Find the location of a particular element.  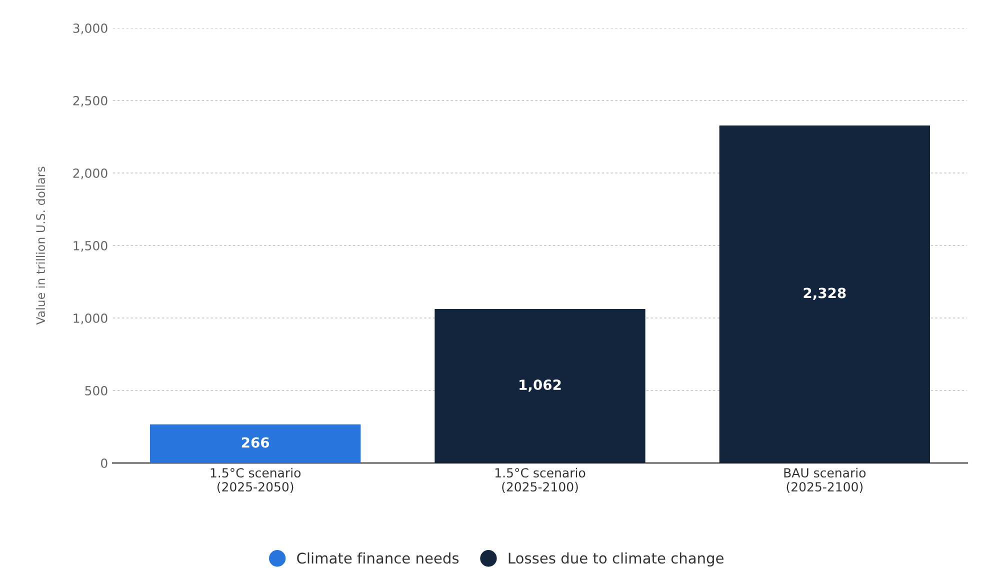

data-label: 2,328 is located at coordinates (825, 294).